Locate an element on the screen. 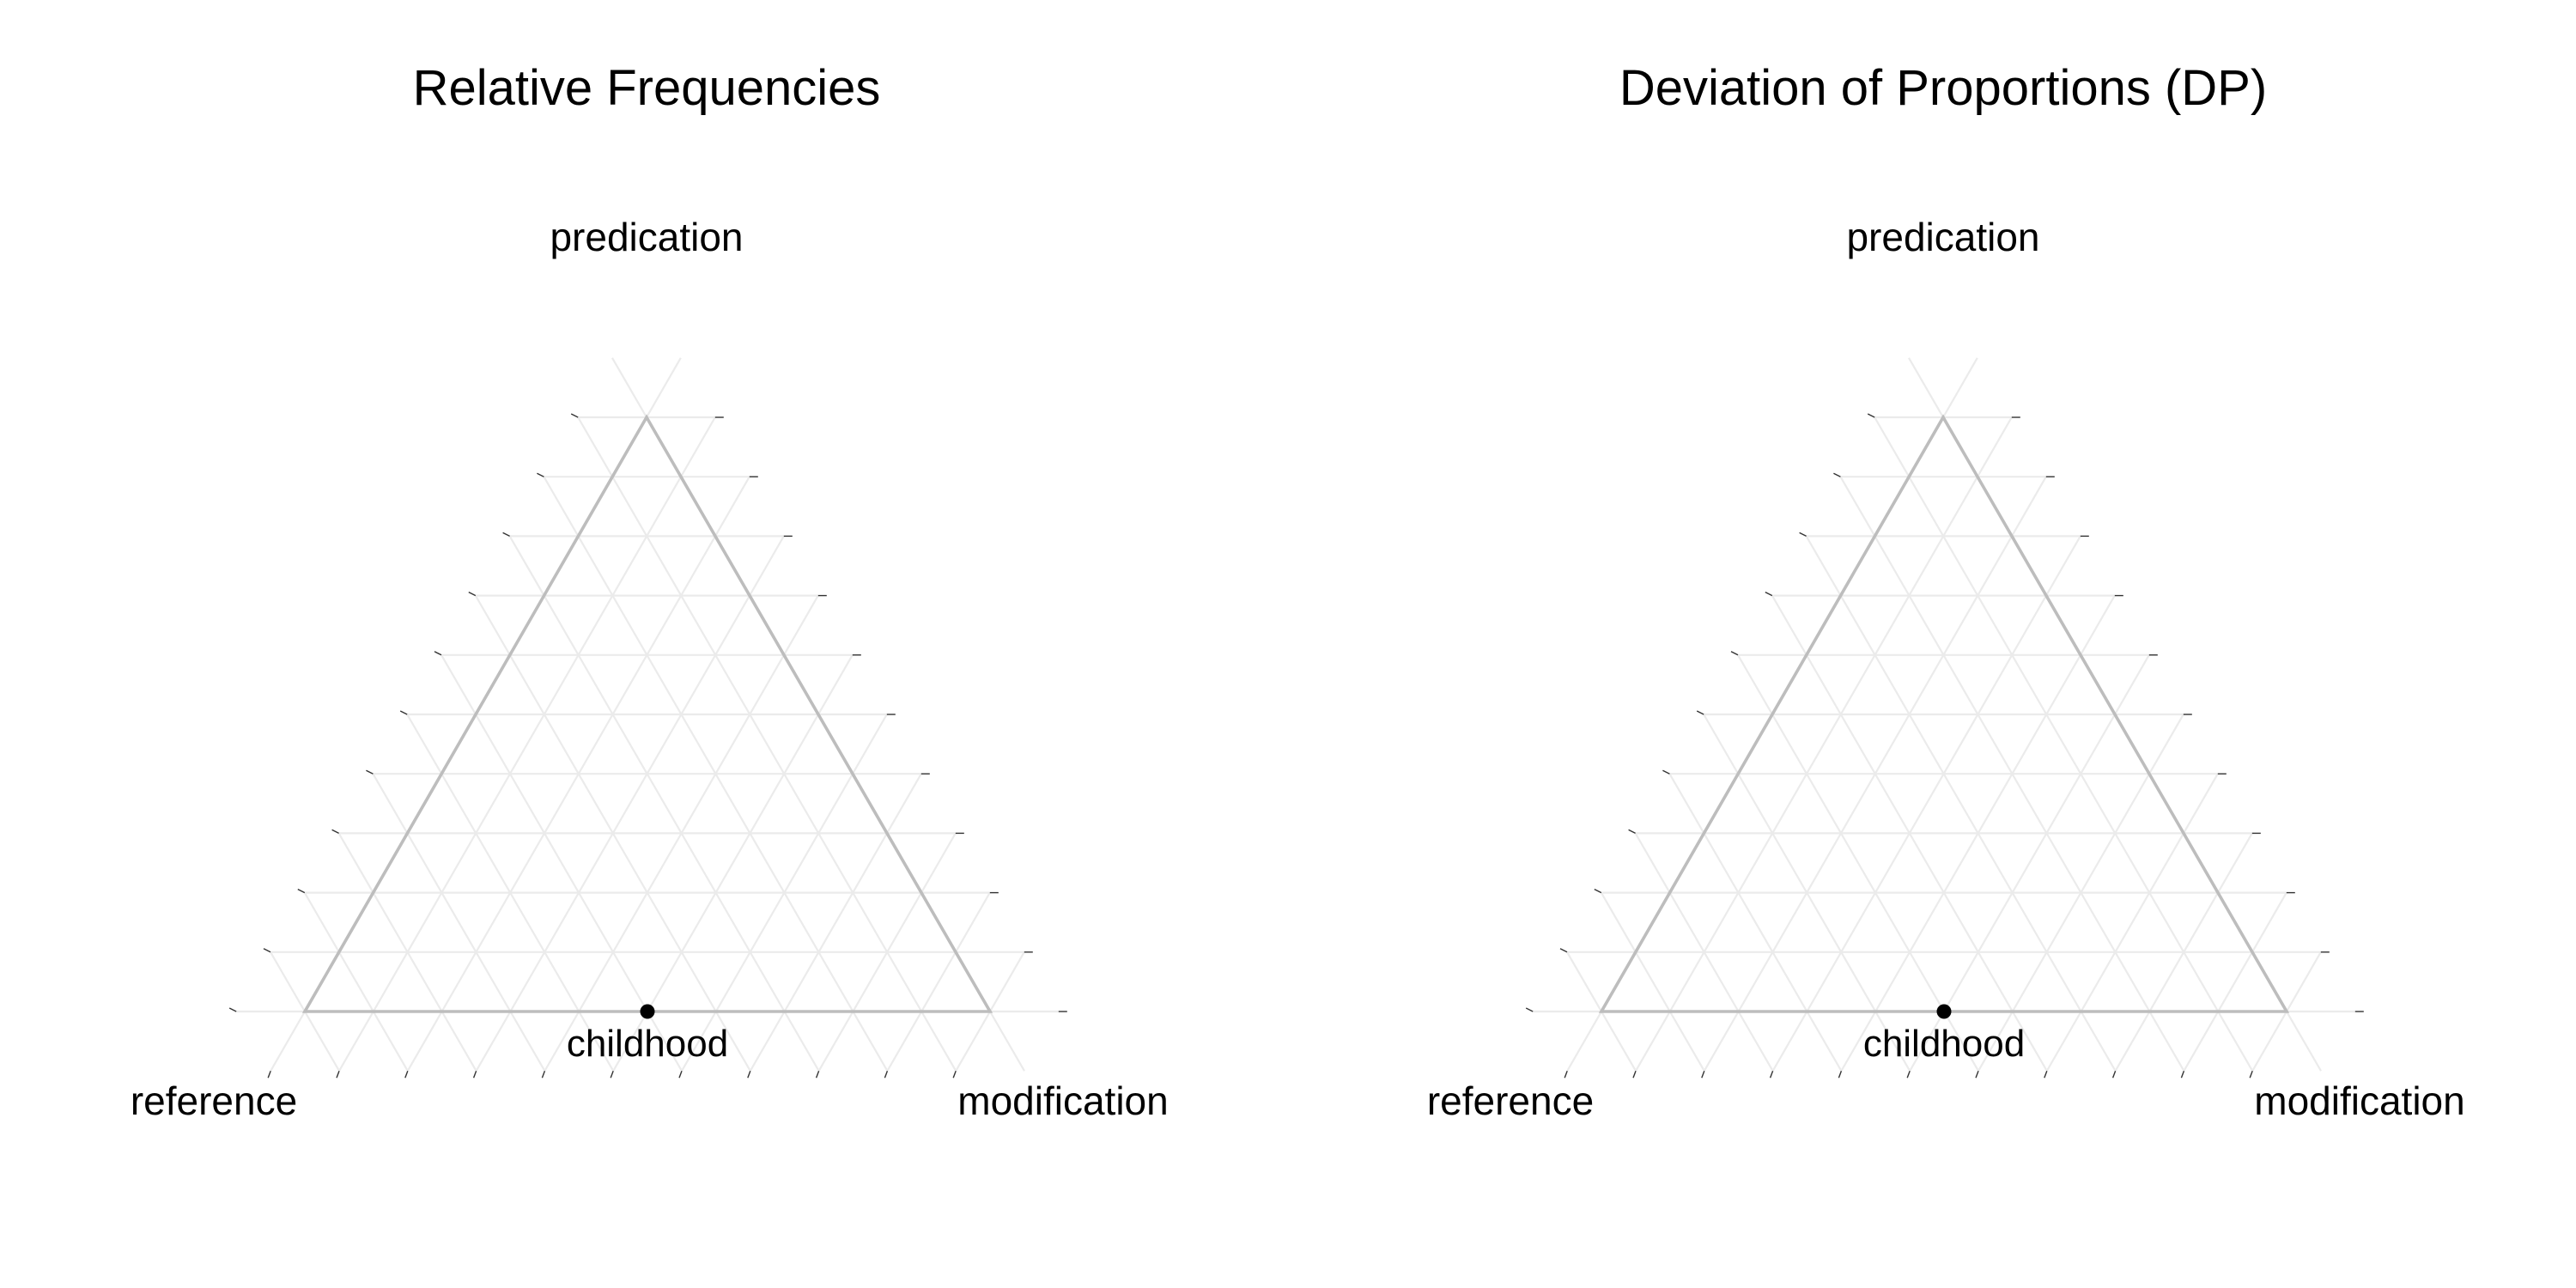 This screenshot has height=1288, width=2576. chart-title: Relative Frequencies is located at coordinates (647, 88).